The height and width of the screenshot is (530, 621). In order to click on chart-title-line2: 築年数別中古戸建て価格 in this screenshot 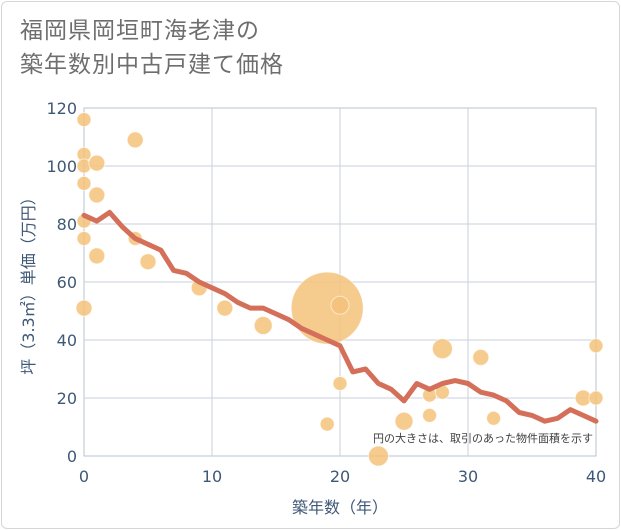, I will do `click(152, 65)`.